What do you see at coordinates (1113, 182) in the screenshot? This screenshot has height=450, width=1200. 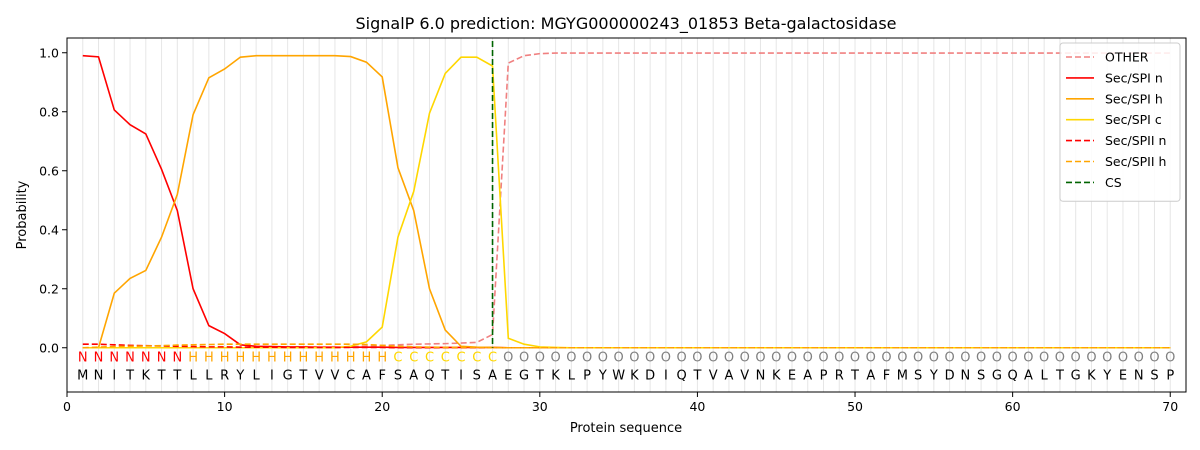 I see `legend-entry: CS` at bounding box center [1113, 182].